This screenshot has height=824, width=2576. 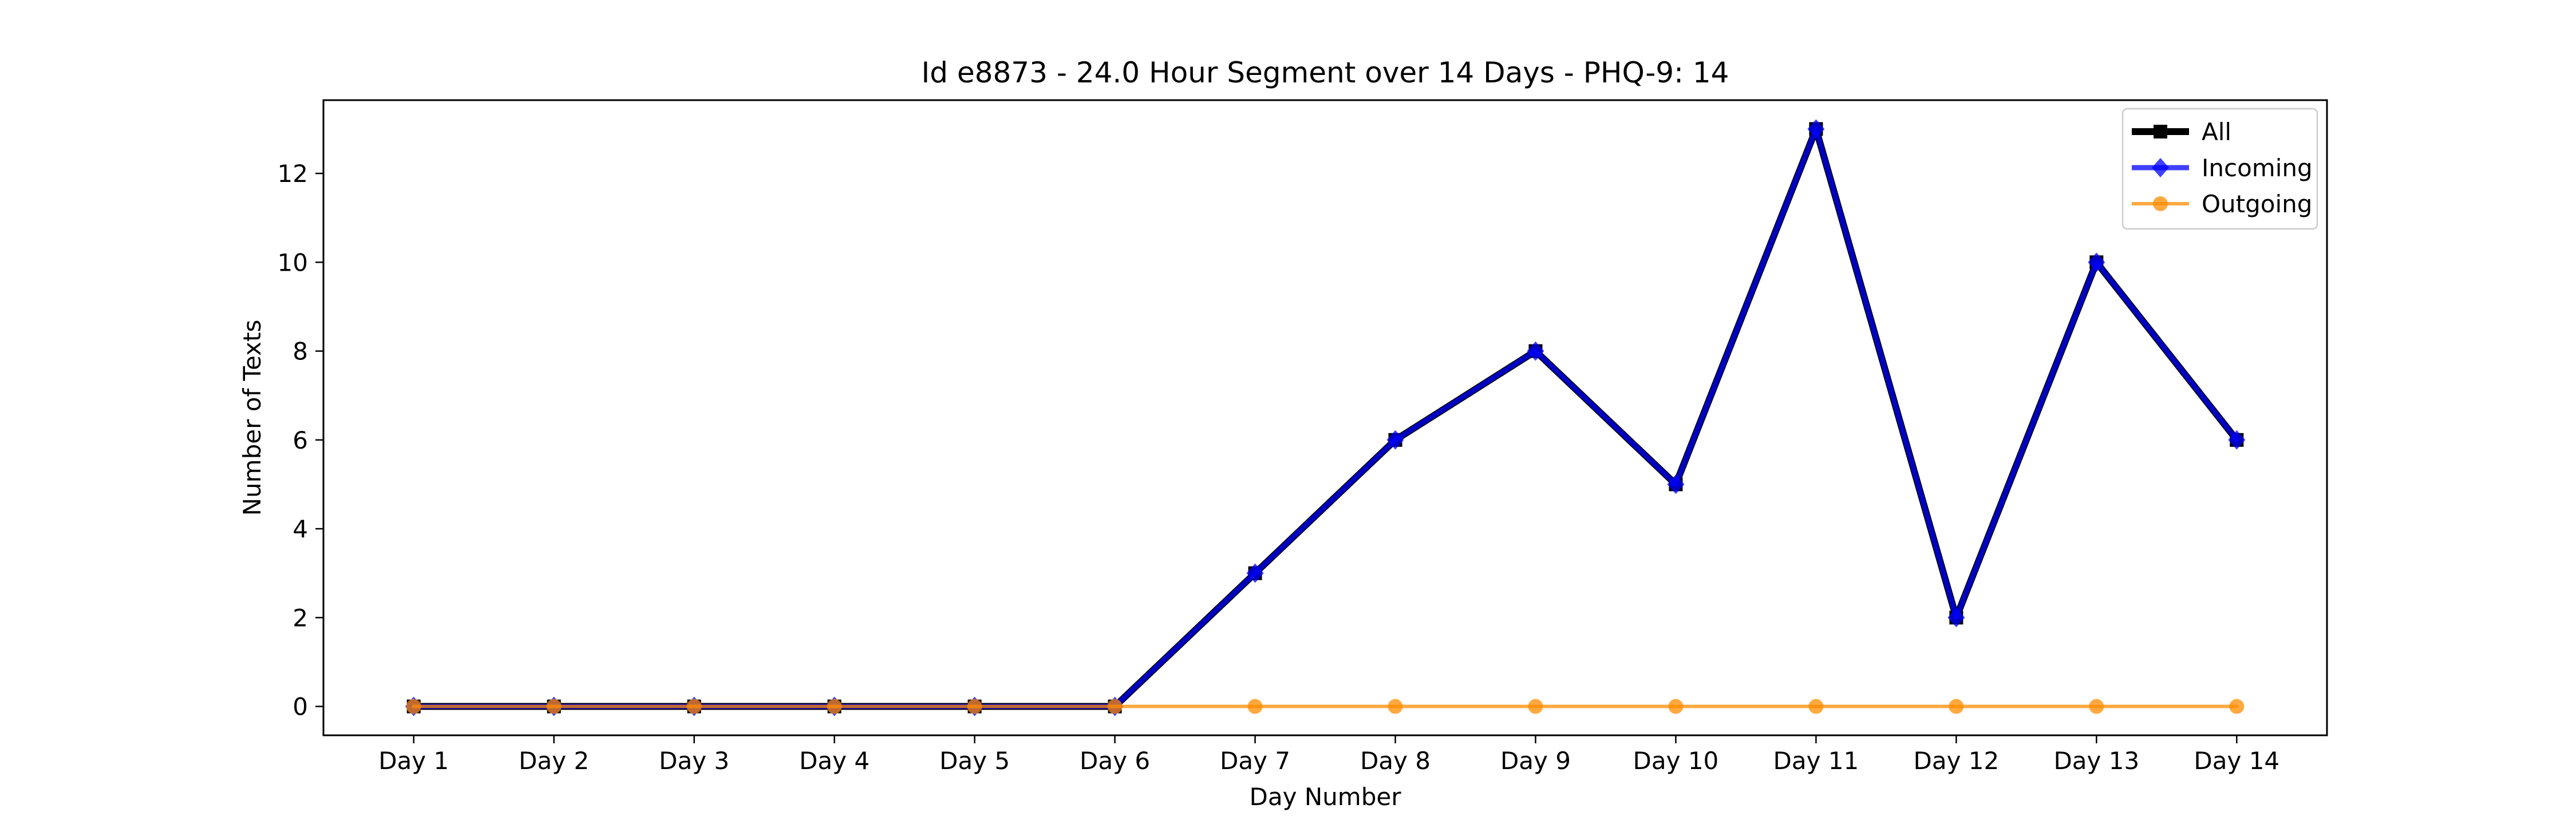 What do you see at coordinates (1395, 761) in the screenshot?
I see `x-tick-label: Day 8` at bounding box center [1395, 761].